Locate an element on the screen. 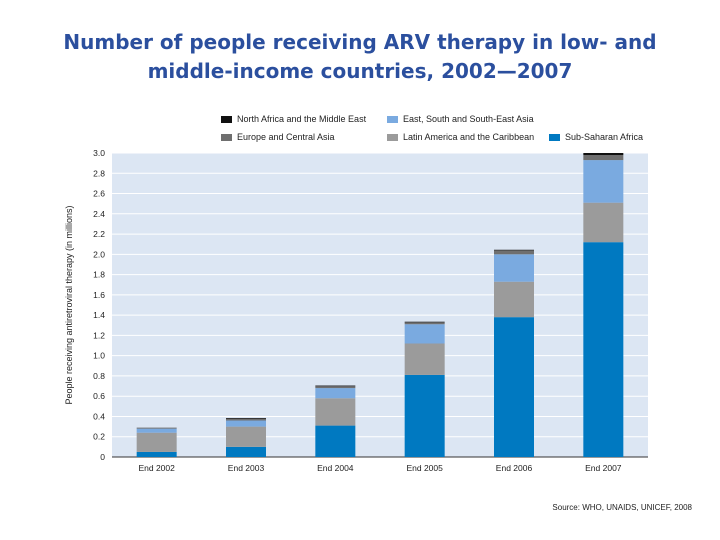  y-tick-label: 1.2 is located at coordinates (99, 335).